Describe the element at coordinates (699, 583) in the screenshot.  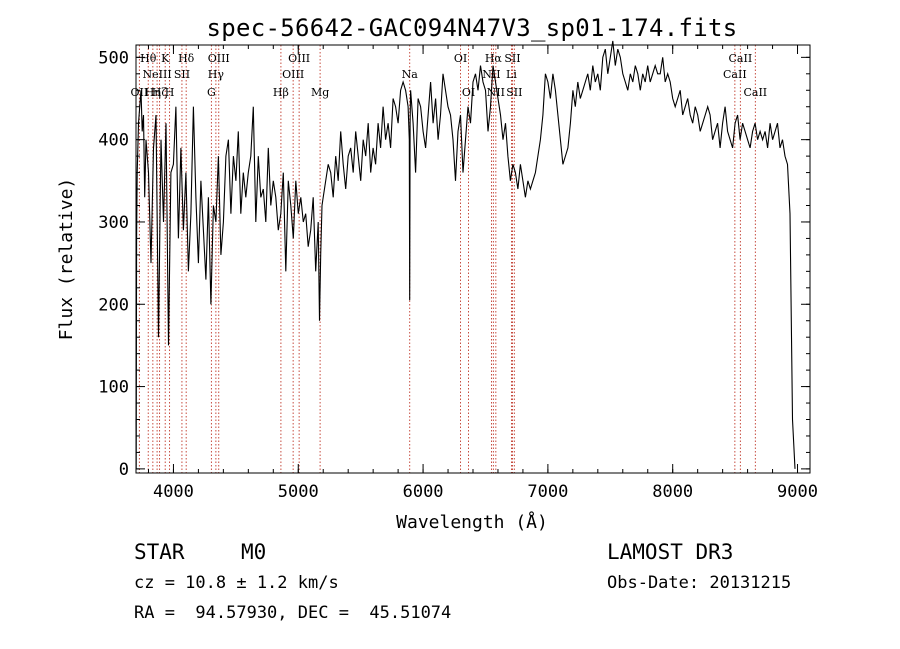
I see `obs-date: Obs-Date: 20131215` at that location.